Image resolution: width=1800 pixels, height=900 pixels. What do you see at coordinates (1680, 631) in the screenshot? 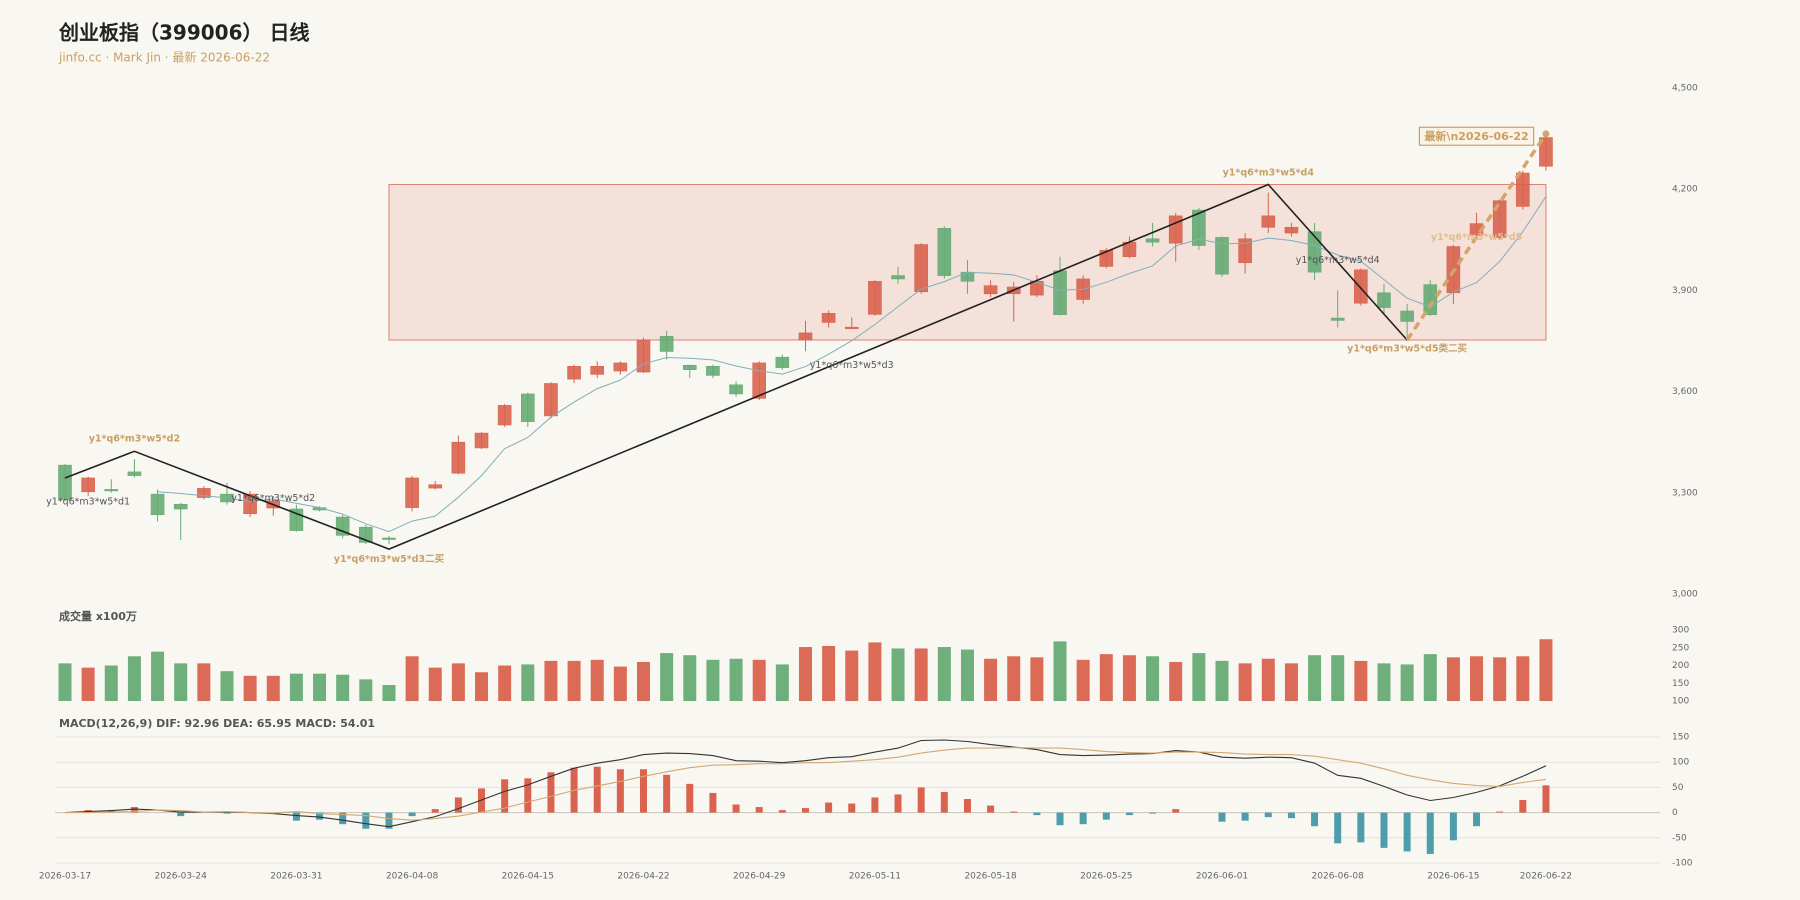
I see `y-tick-label: 300` at bounding box center [1680, 631].